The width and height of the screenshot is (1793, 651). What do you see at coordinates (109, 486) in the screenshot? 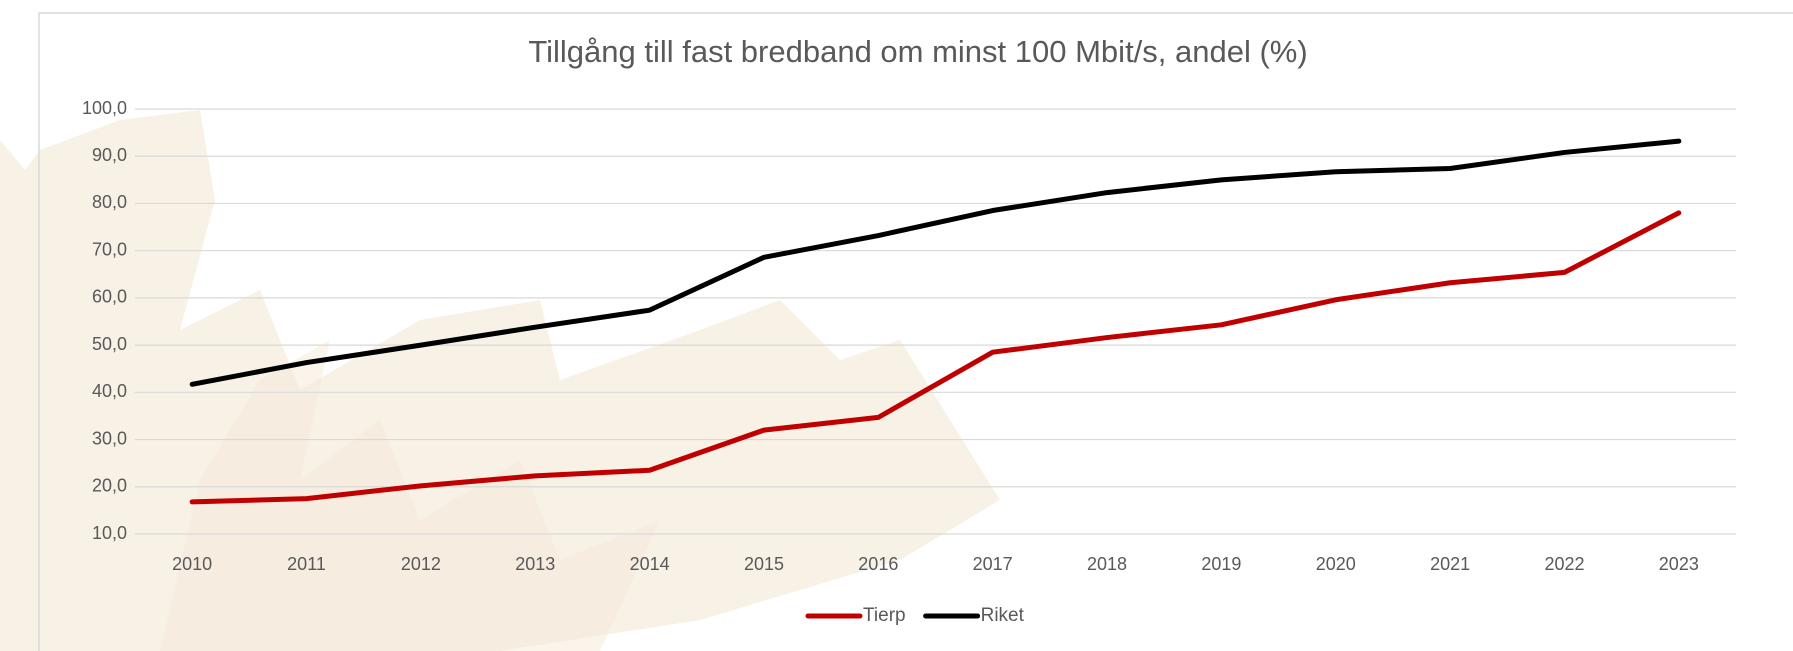
I see `y-tick-label: 20,0` at bounding box center [109, 486].